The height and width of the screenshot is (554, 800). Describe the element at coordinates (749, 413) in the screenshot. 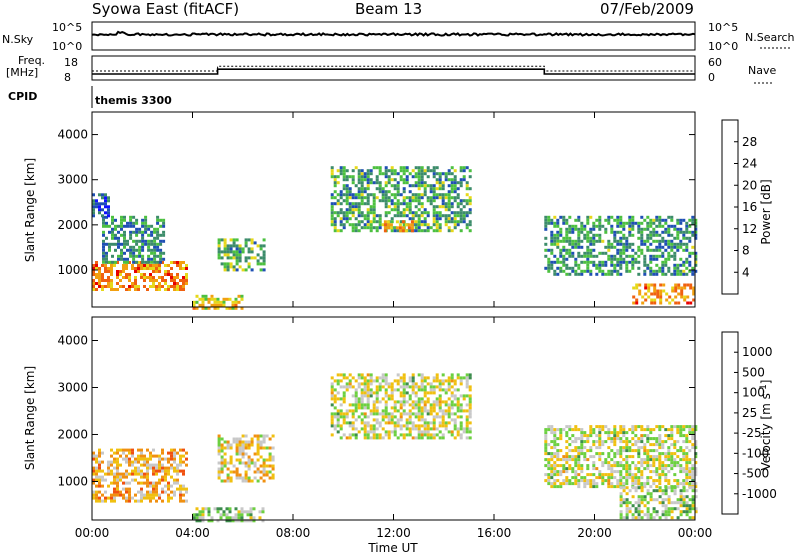

I see `colorbar-tick-label: 25` at that location.